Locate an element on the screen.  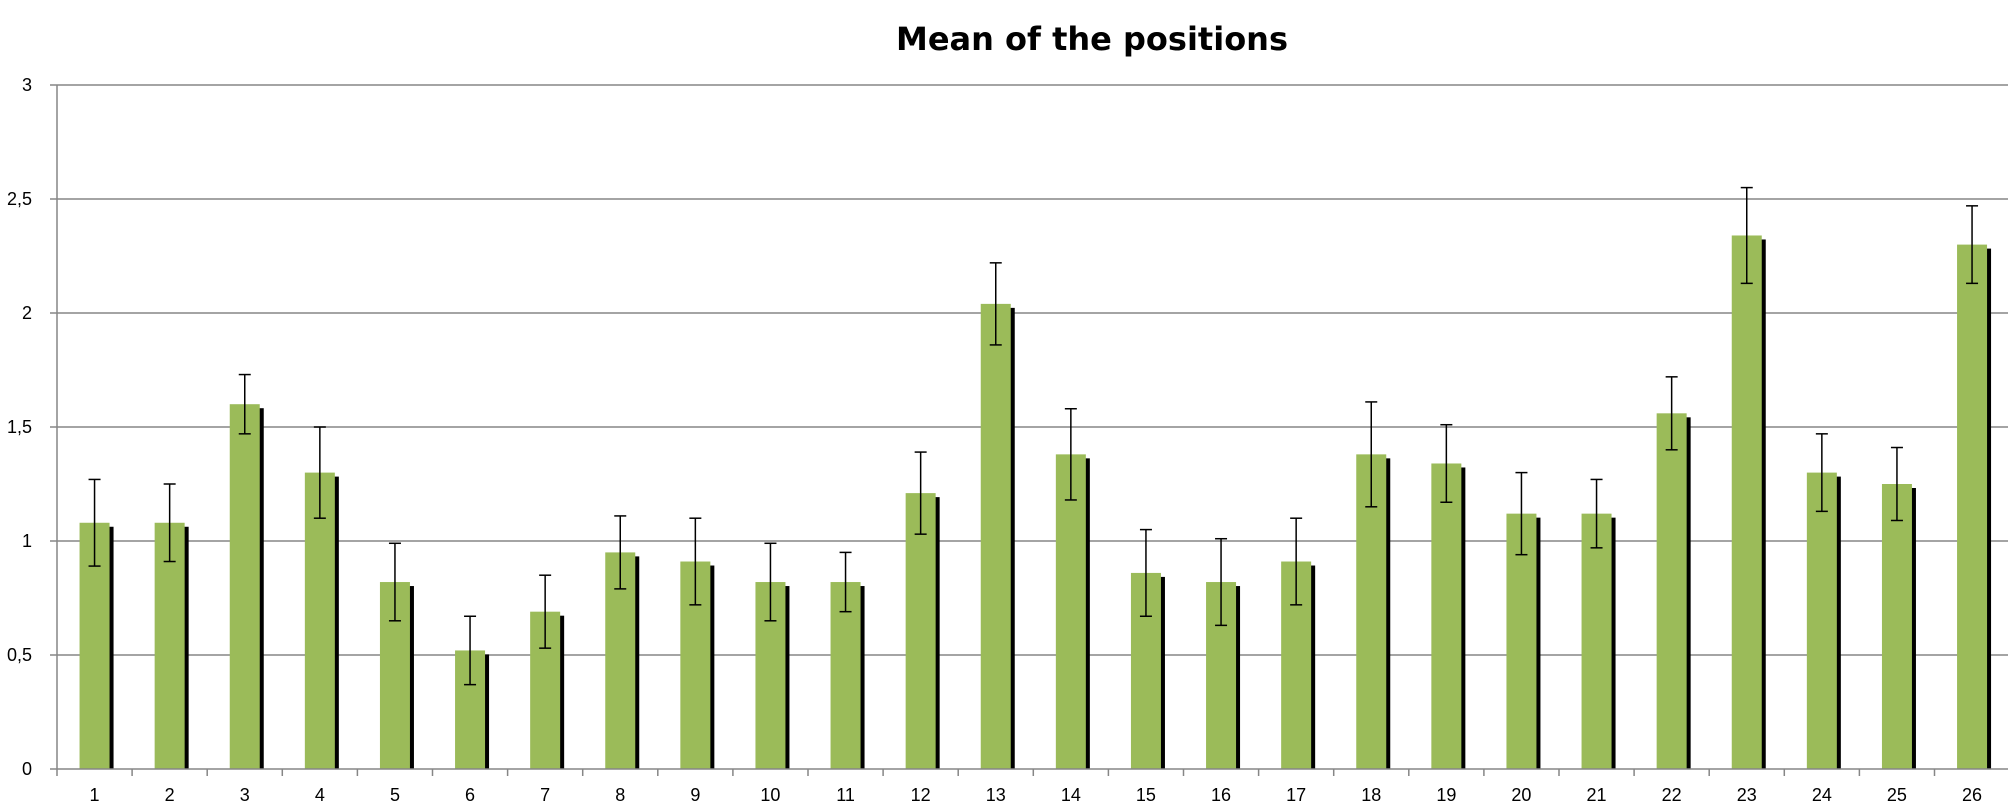
x-tick-label: 1 is located at coordinates (95, 795).